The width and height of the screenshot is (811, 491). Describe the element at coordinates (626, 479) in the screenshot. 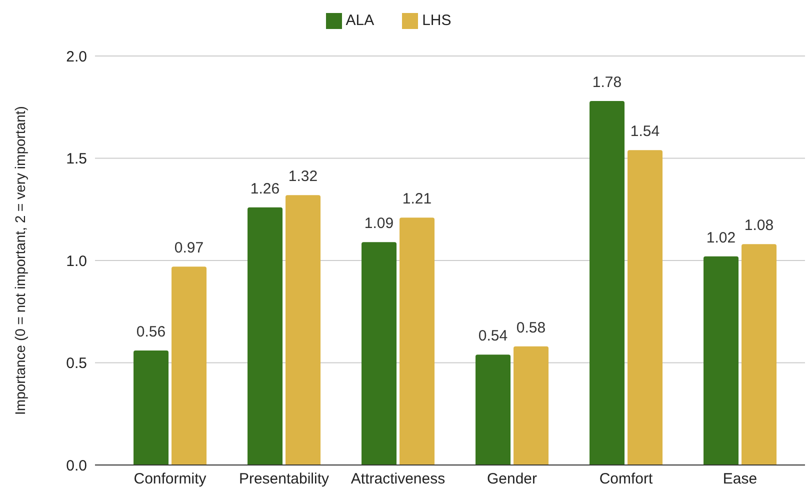

I see `x-tick-label: Comfort` at that location.